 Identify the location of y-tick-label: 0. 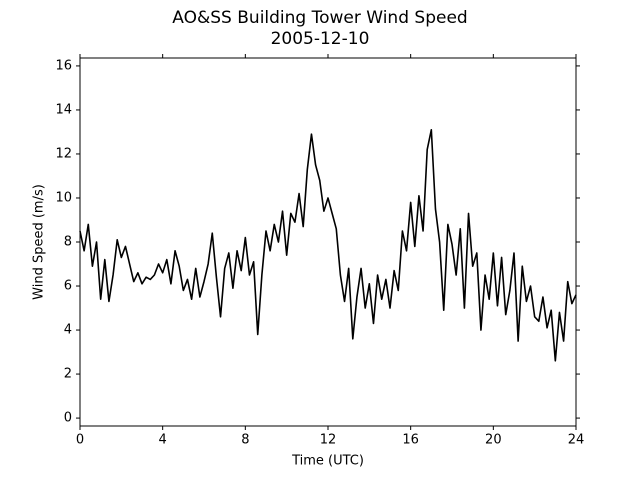
(68, 418).